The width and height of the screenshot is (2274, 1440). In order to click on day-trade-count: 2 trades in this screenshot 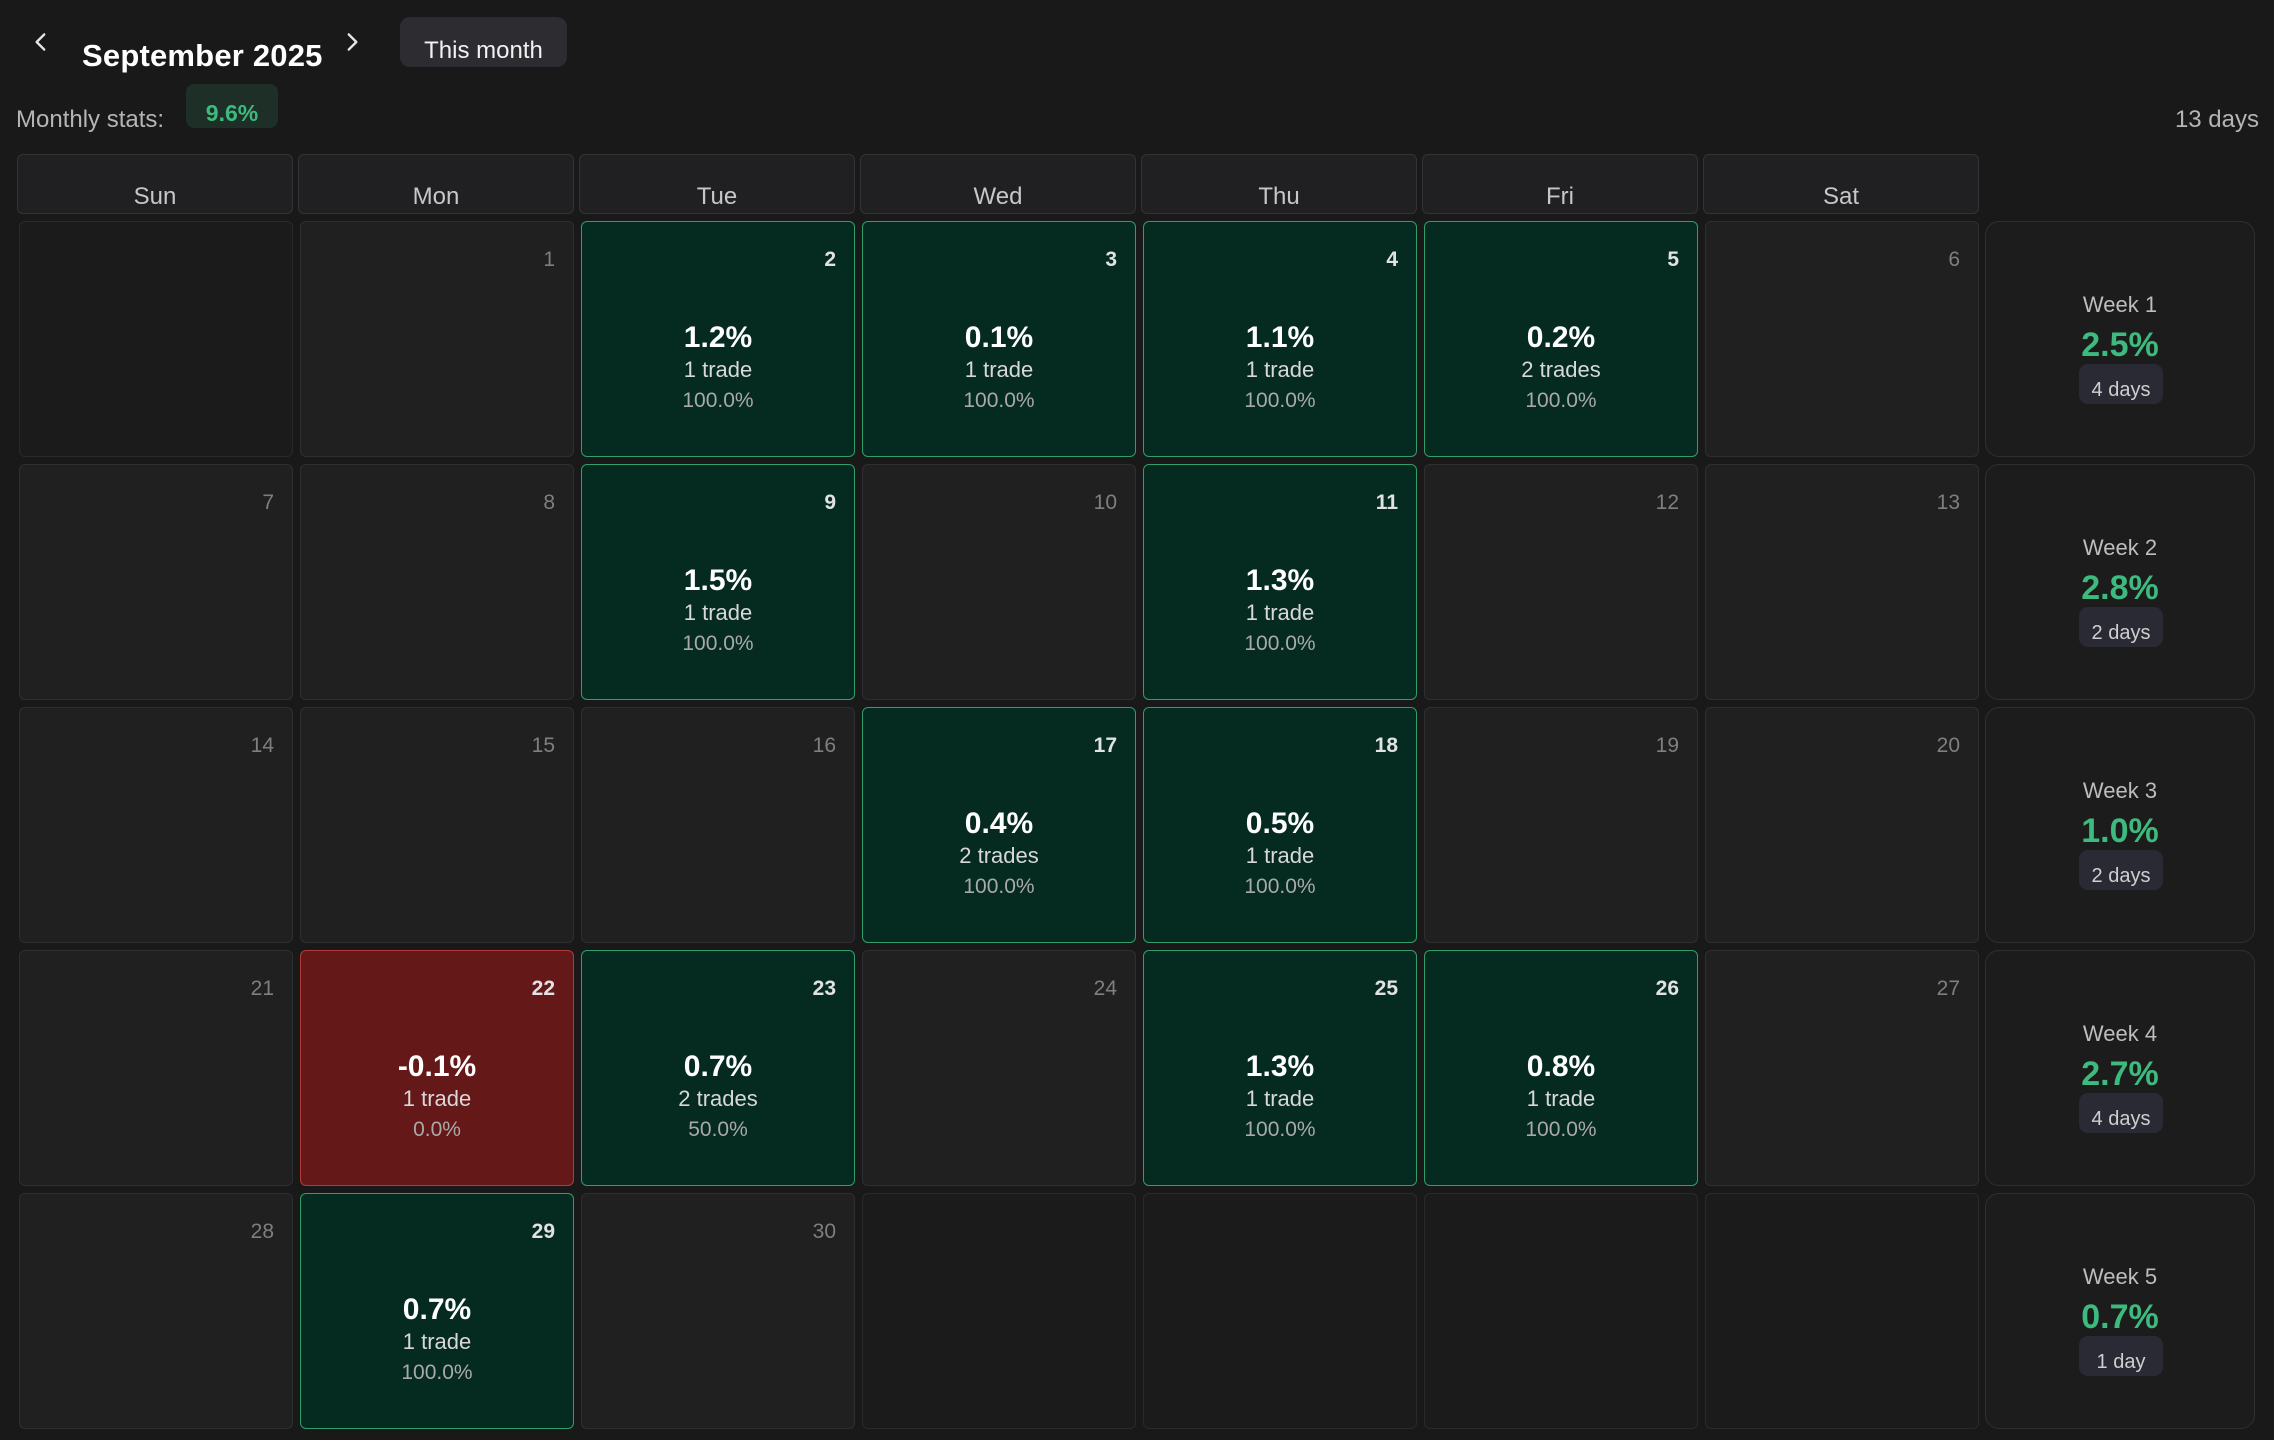, I will do `click(1561, 369)`.